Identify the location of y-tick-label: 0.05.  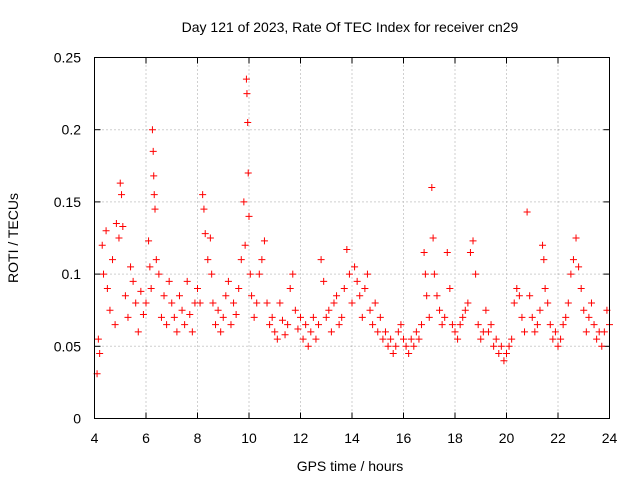
(67, 346).